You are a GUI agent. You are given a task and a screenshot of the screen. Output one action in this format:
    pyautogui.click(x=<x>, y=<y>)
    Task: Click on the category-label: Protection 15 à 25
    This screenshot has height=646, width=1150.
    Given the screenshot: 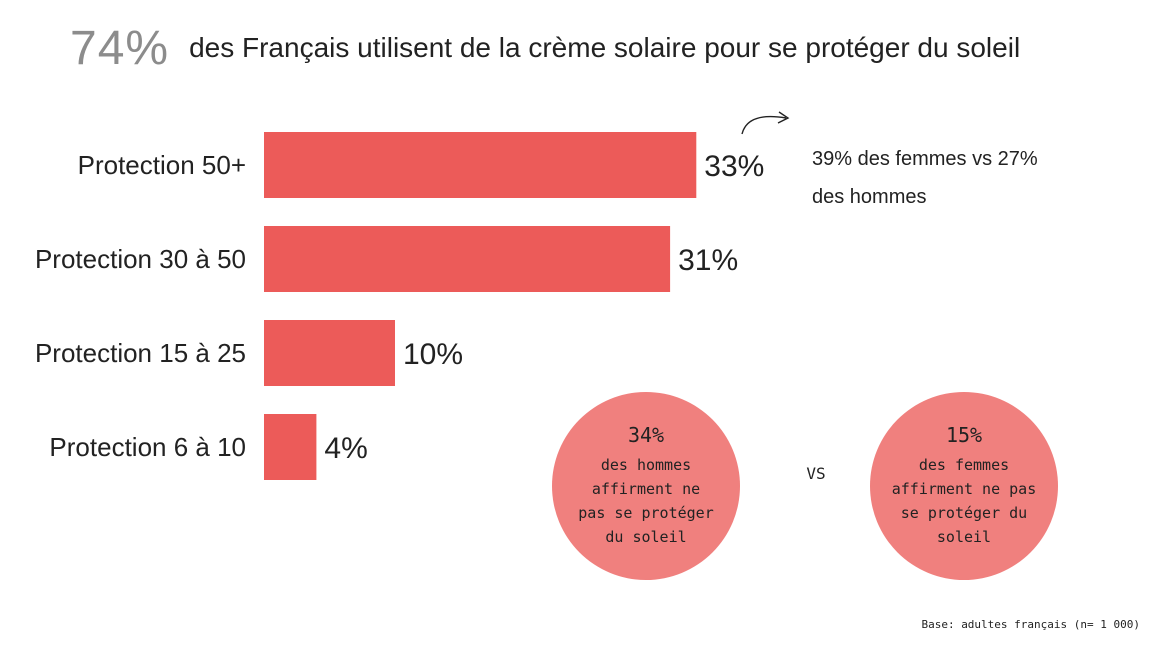 What is the action you would take?
    pyautogui.click(x=140, y=353)
    